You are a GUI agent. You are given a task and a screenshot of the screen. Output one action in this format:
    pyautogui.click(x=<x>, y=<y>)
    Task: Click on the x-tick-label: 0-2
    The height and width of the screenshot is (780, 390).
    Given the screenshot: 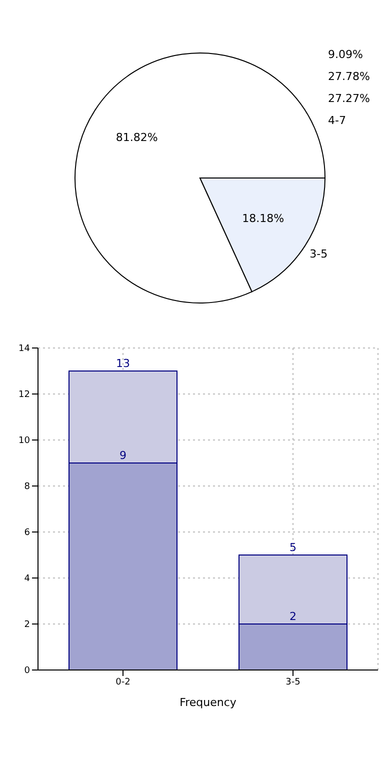 What is the action you would take?
    pyautogui.click(x=123, y=682)
    